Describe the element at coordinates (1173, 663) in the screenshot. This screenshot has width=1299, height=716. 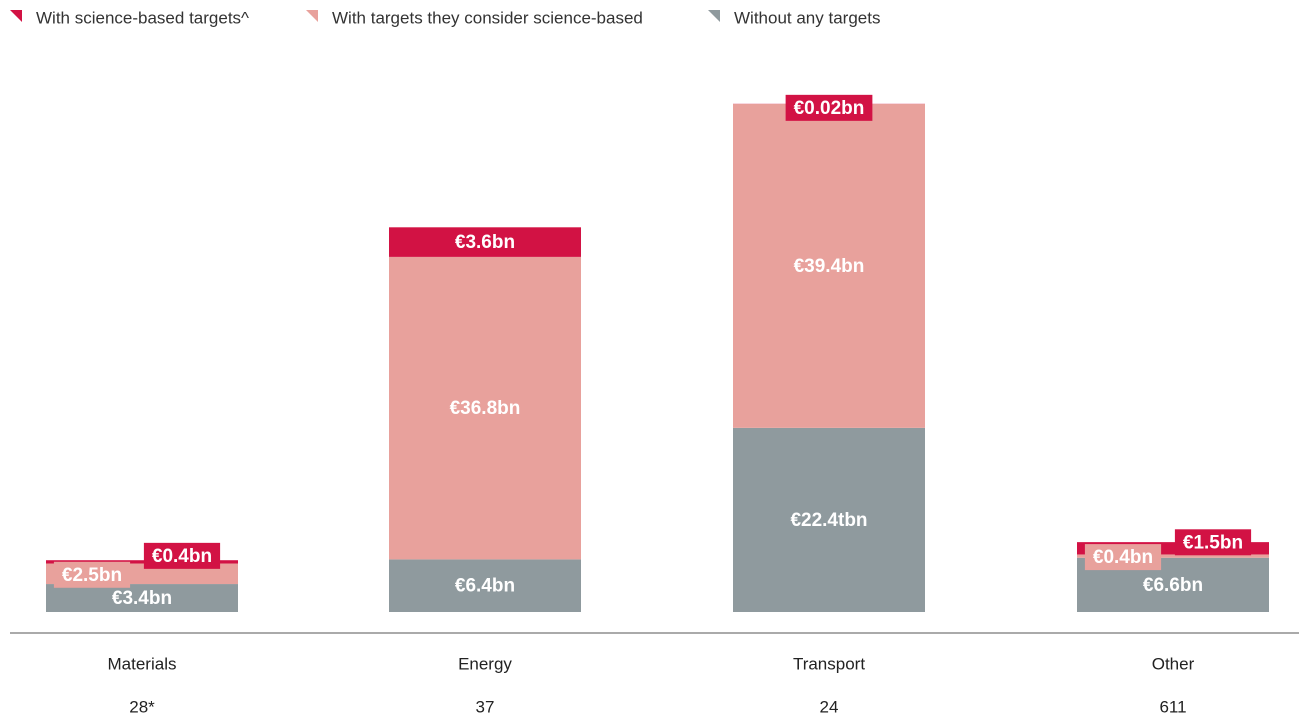
I see `x-tick-label: Other` at that location.